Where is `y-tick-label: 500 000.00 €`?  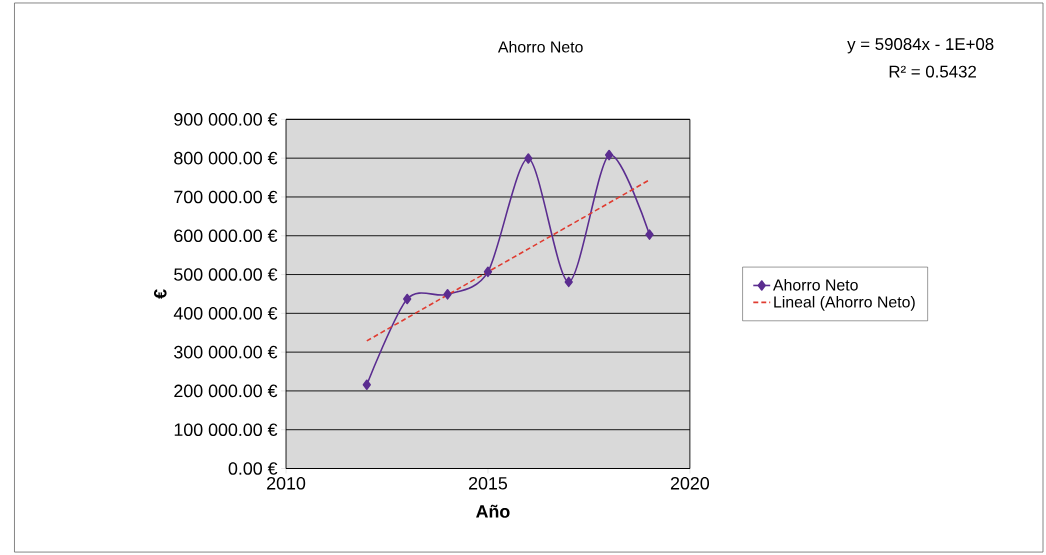
y-tick-label: 500 000.00 € is located at coordinates (226, 274).